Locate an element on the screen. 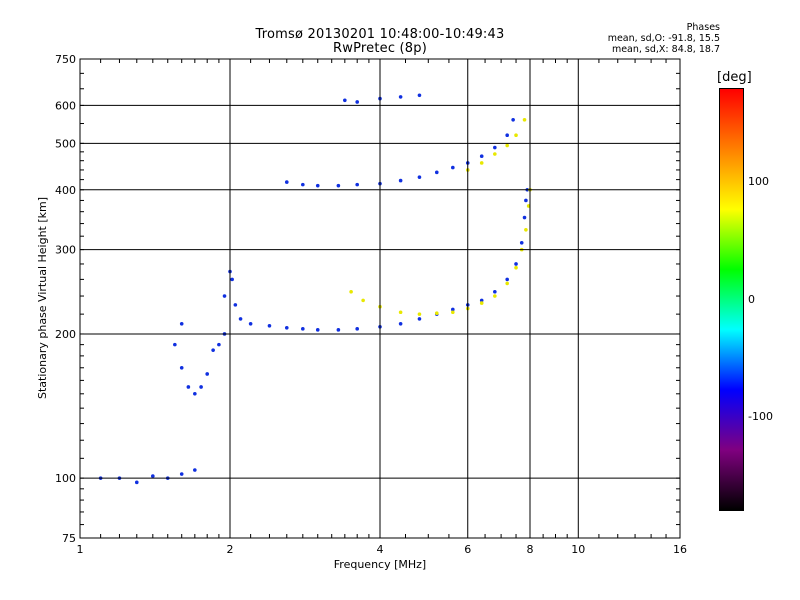 Image resolution: width=800 pixels, height=600 pixels. x-tick-label: 16 is located at coordinates (680, 549).